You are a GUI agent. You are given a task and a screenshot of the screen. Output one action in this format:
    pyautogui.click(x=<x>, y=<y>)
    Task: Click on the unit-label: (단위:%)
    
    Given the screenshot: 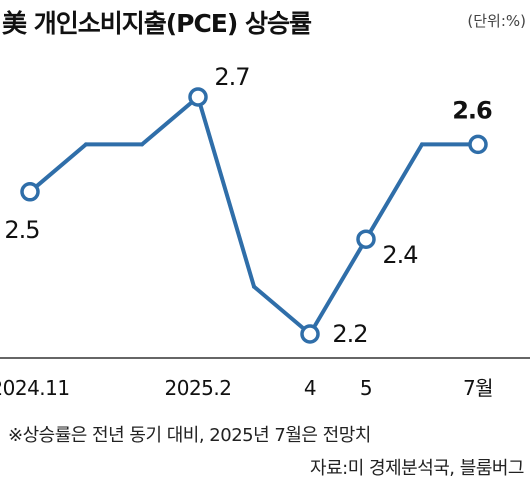 What is the action you would take?
    pyautogui.click(x=496, y=21)
    